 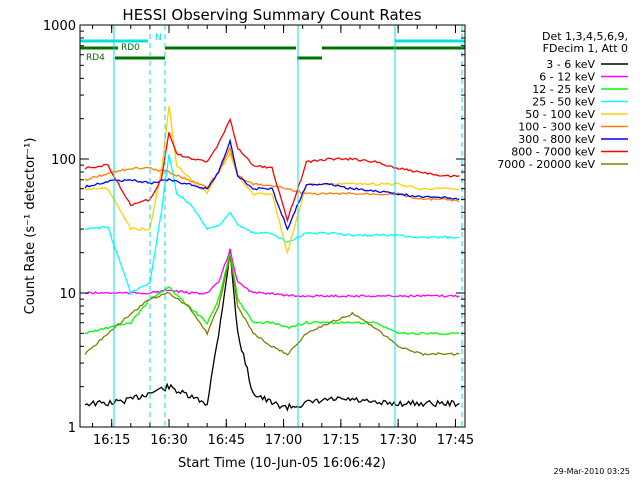 I want to click on x-tick-label-0: 16:15, so click(x=111, y=440).